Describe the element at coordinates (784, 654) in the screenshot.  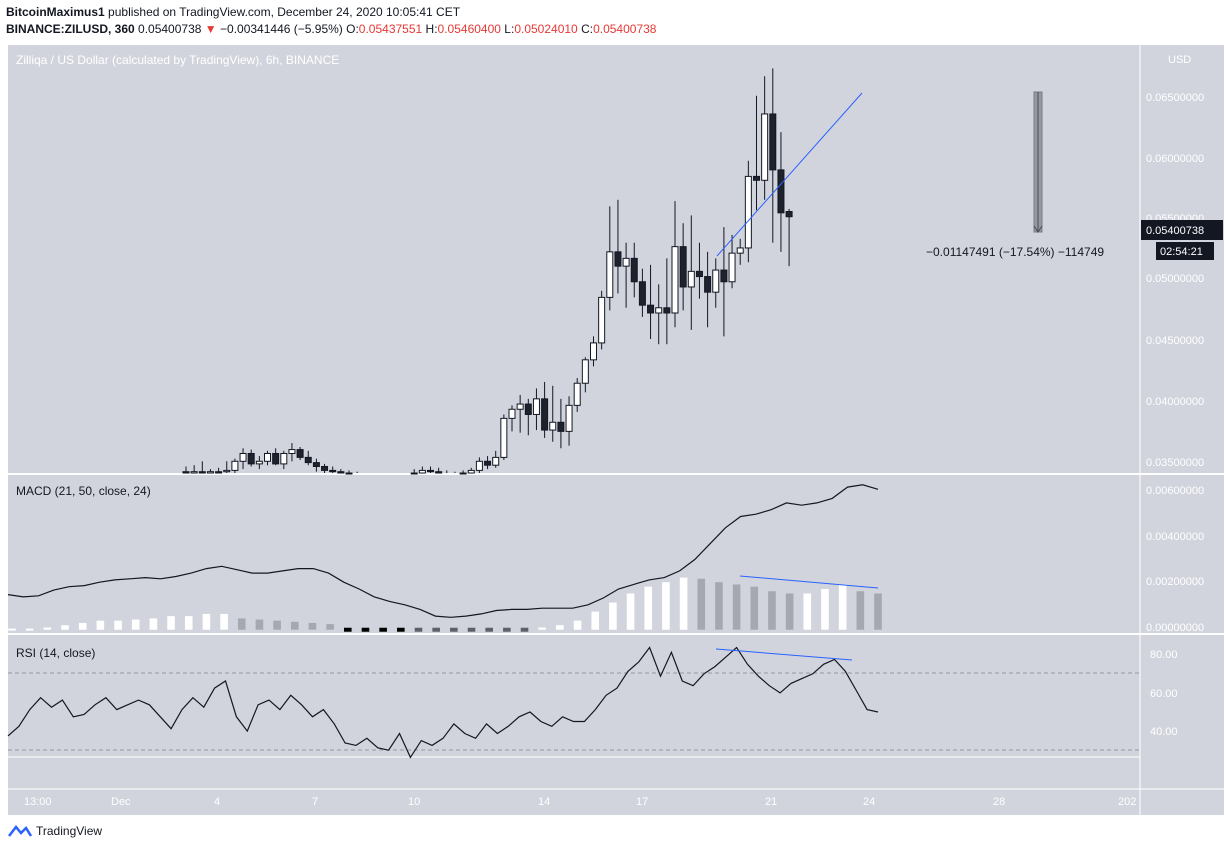
I see `rsi-trendline` at that location.